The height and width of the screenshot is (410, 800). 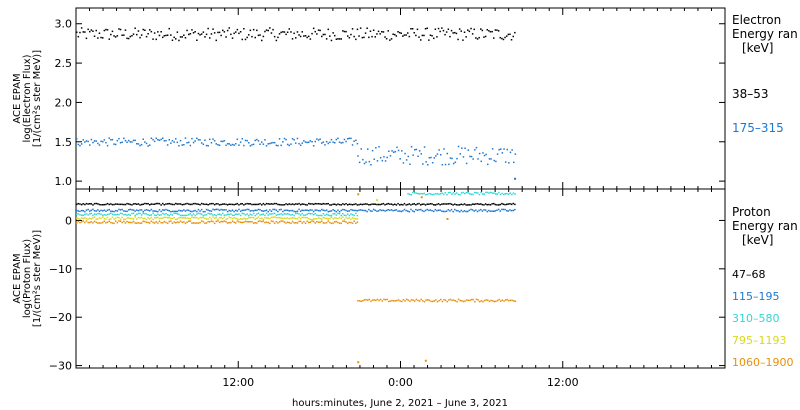 I want to click on legend-entry: 175–315, so click(x=758, y=128).